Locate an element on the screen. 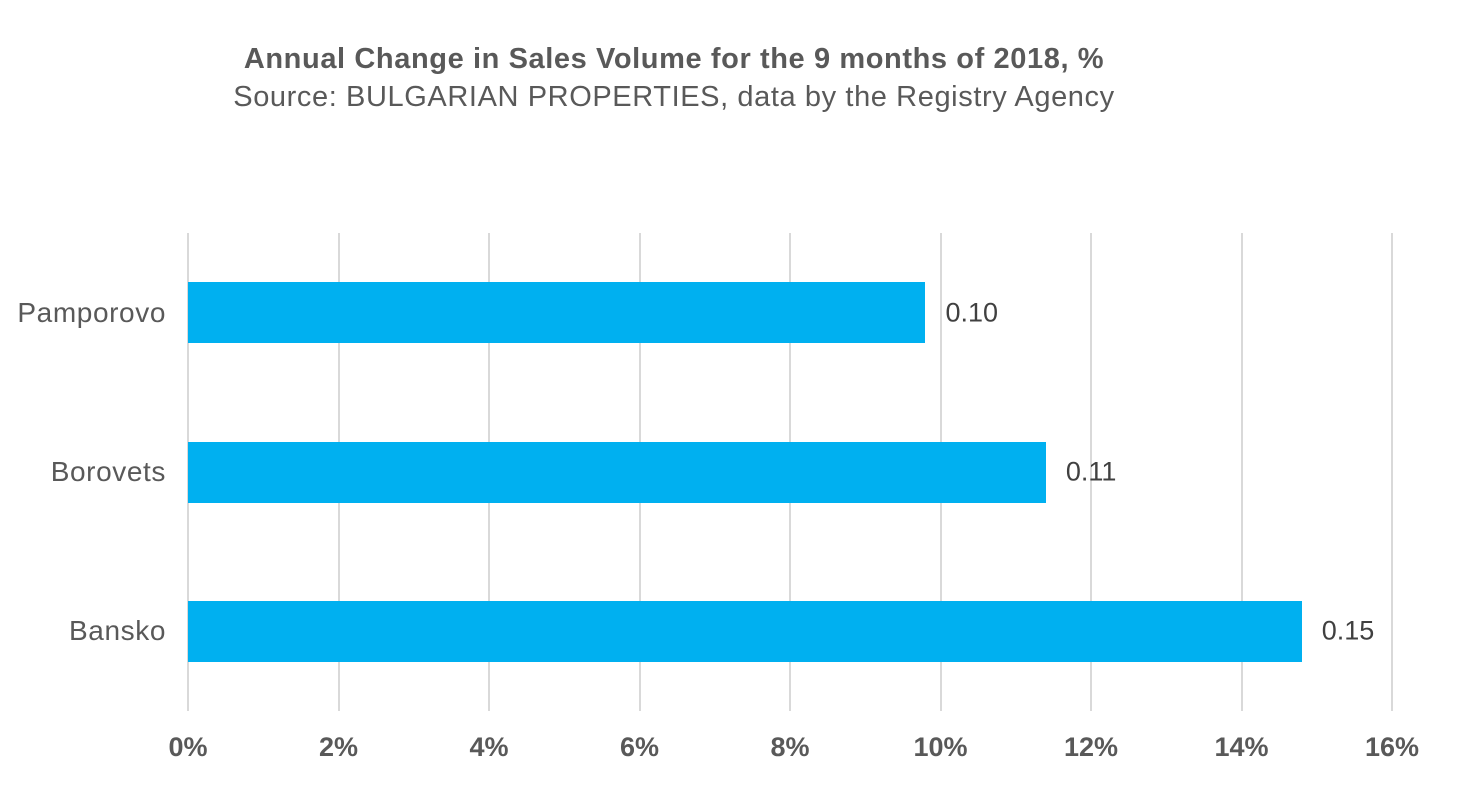  x-tick-label: 16% is located at coordinates (1392, 747).